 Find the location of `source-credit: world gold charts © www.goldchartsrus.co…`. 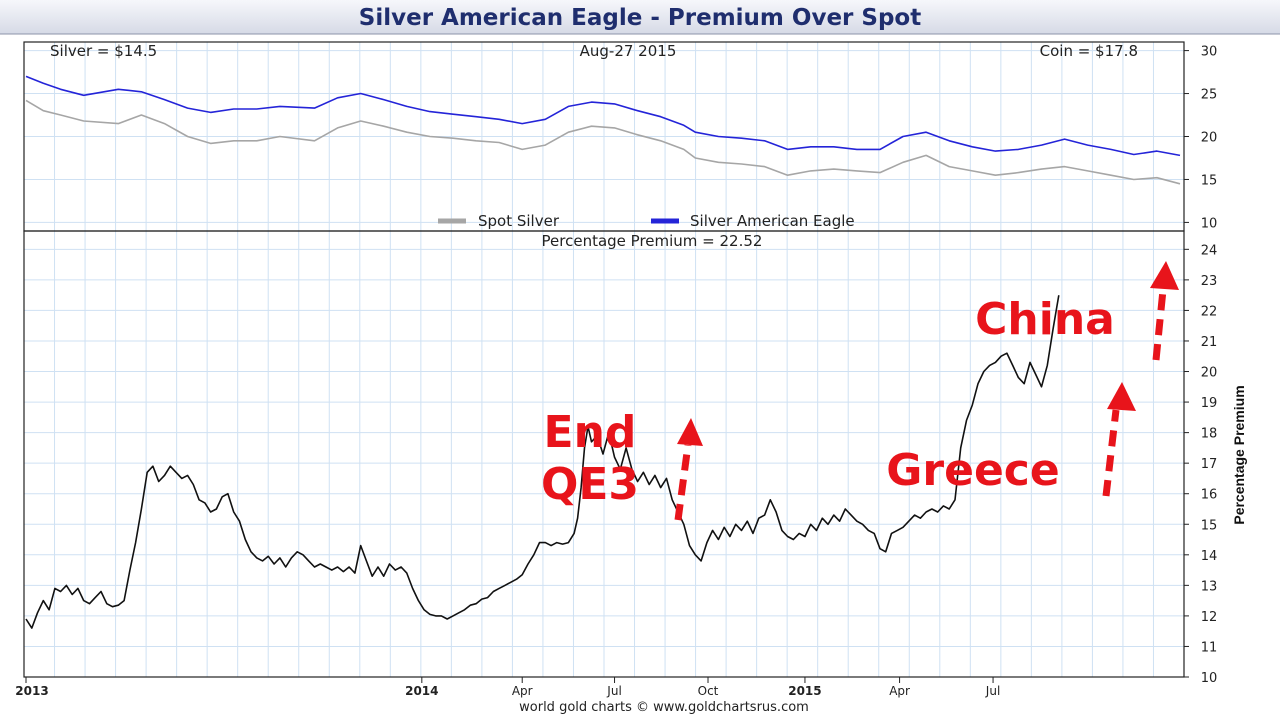

source-credit: world gold charts © www.goldchartsrus.co… is located at coordinates (664, 707).